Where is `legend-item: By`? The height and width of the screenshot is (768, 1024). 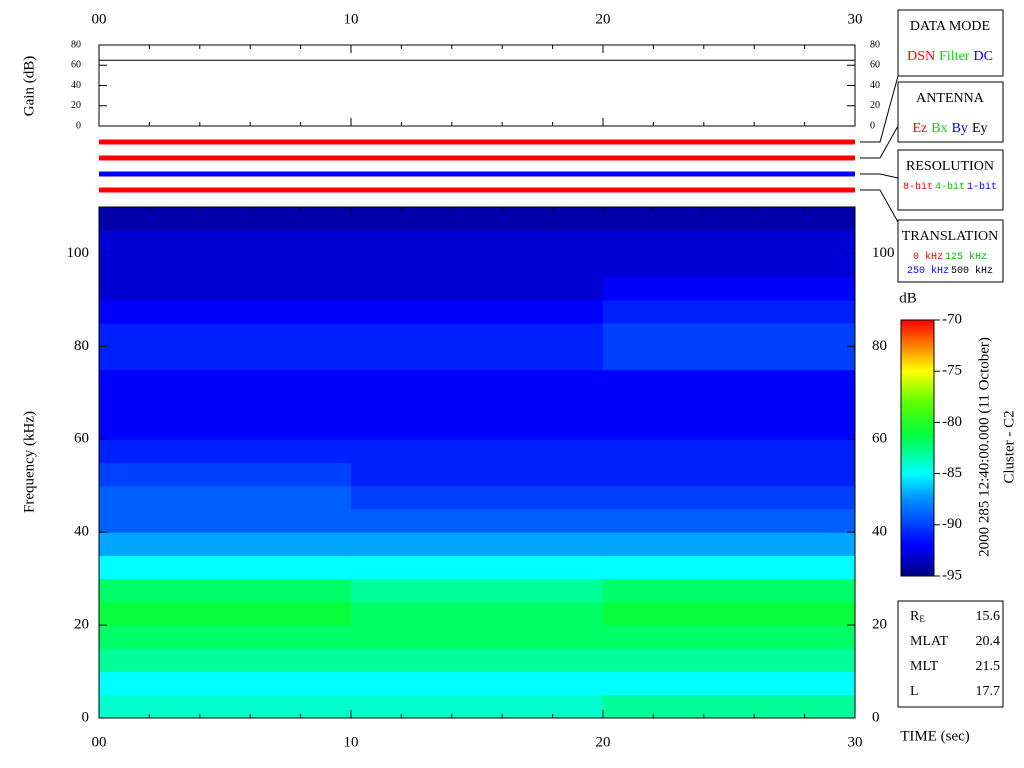 legend-item: By is located at coordinates (960, 128).